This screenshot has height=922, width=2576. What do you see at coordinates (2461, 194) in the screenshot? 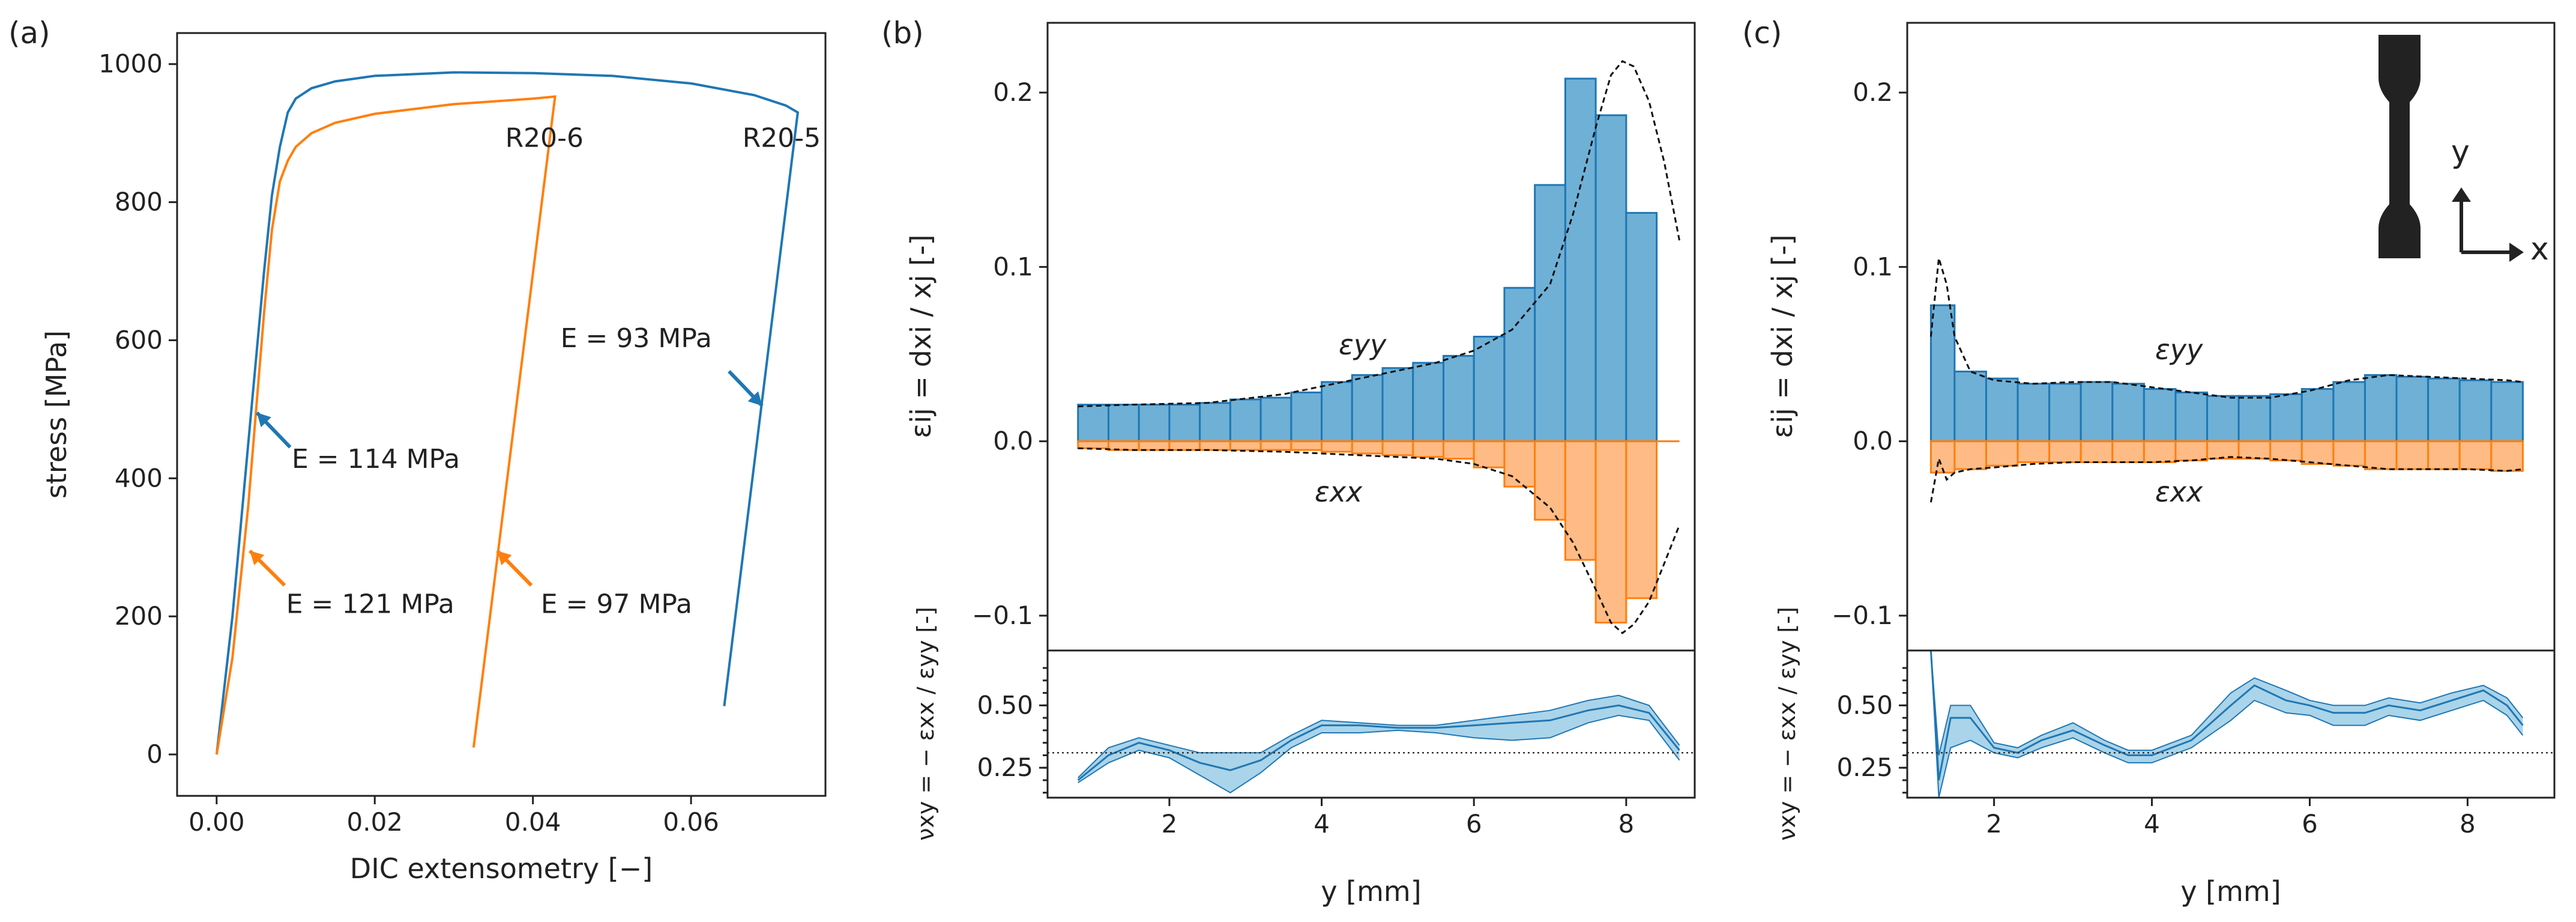
I see `inset-y-arrowhead-icon` at bounding box center [2461, 194].